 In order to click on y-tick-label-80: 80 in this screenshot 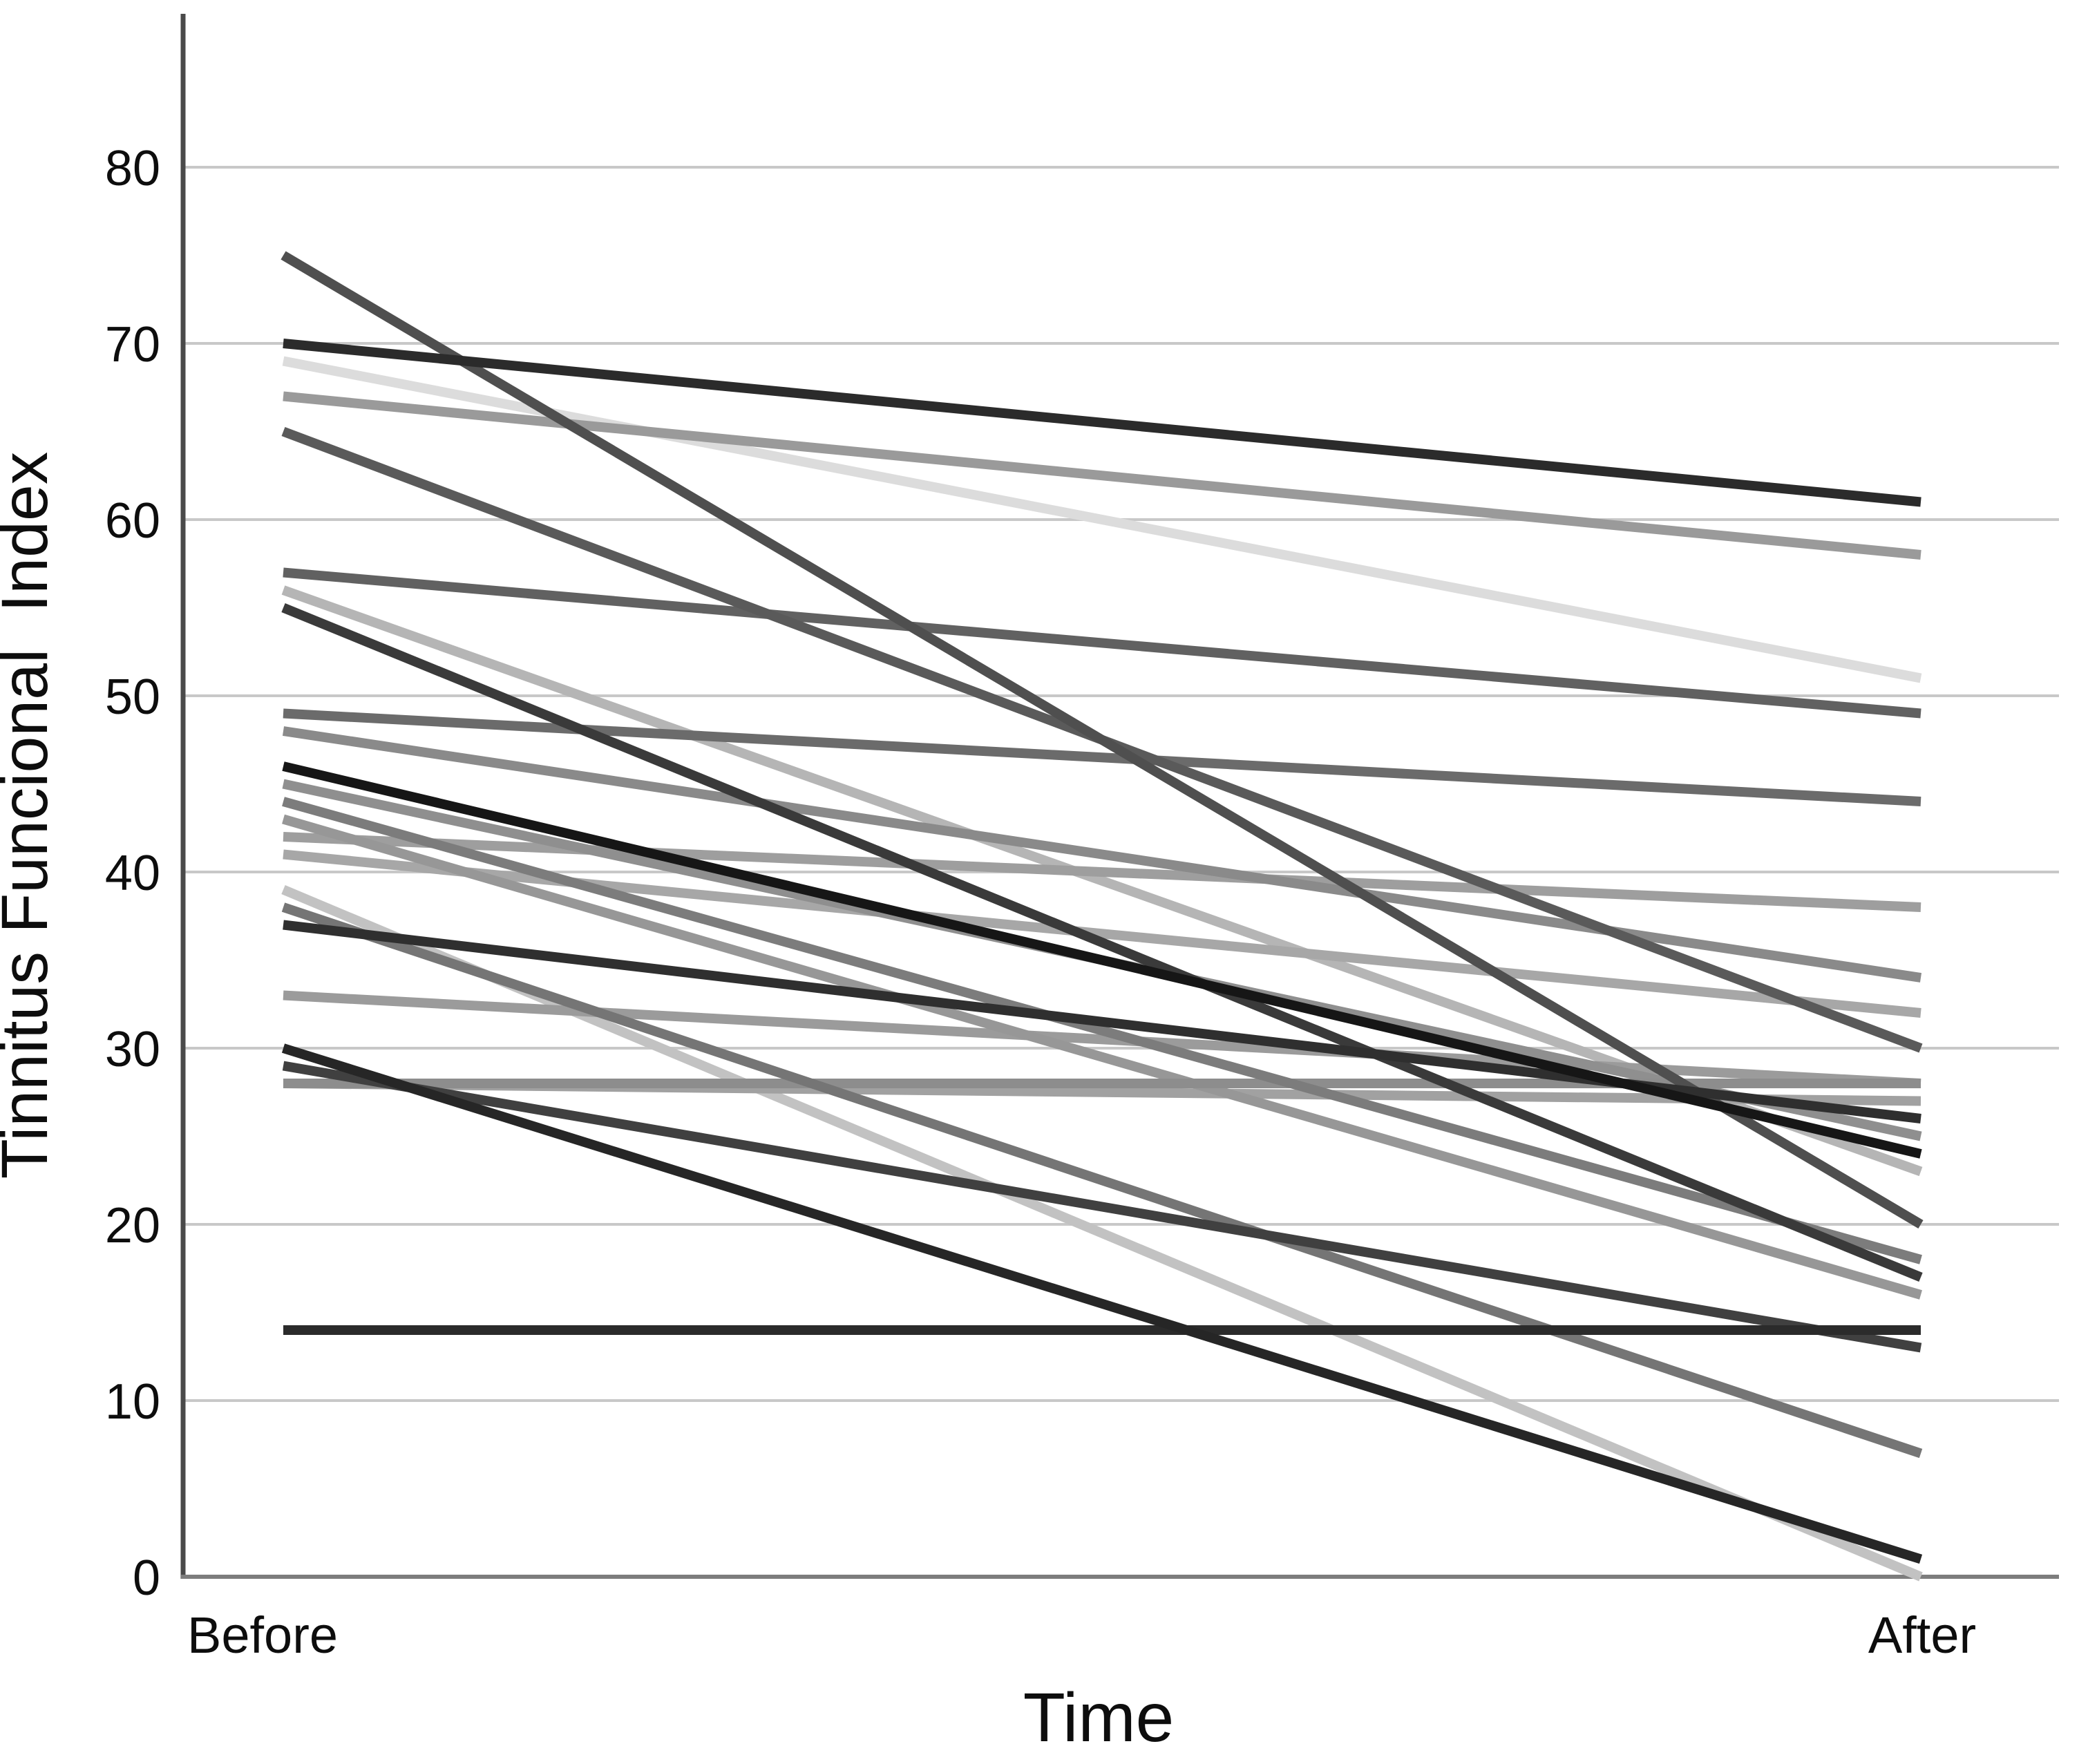, I will do `click(133, 169)`.